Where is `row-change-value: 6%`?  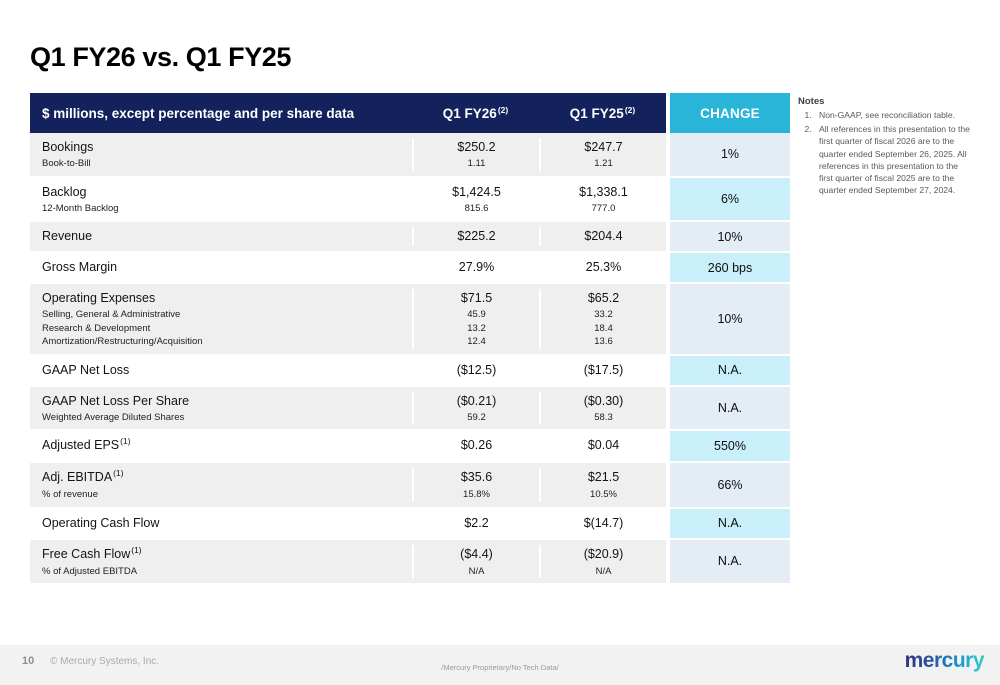 row-change-value: 6% is located at coordinates (730, 198).